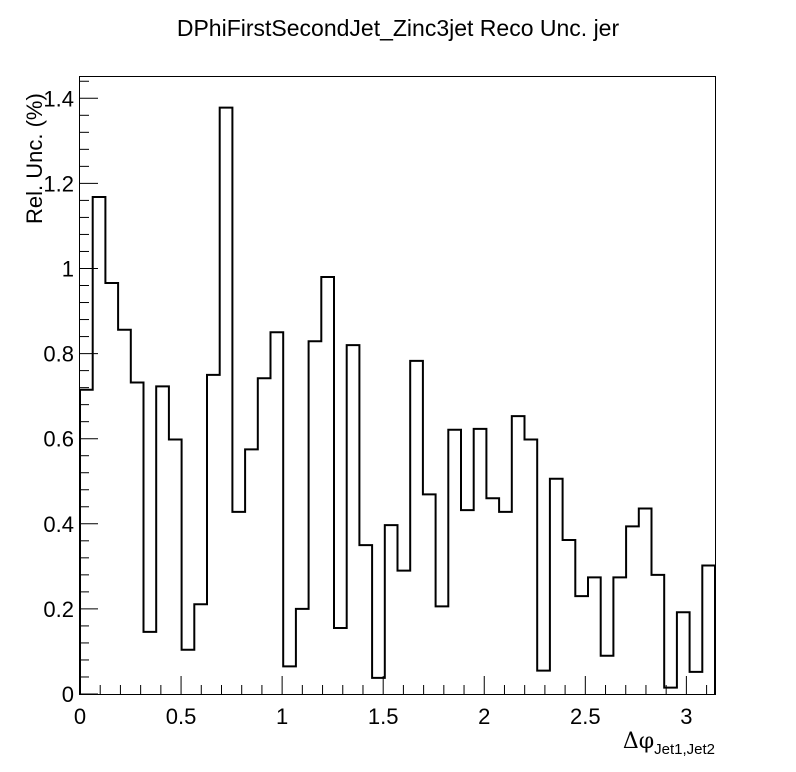 This screenshot has height=772, width=796. Describe the element at coordinates (34, 158) in the screenshot. I see `y-axis-label: Rel. Unc. (%)` at that location.